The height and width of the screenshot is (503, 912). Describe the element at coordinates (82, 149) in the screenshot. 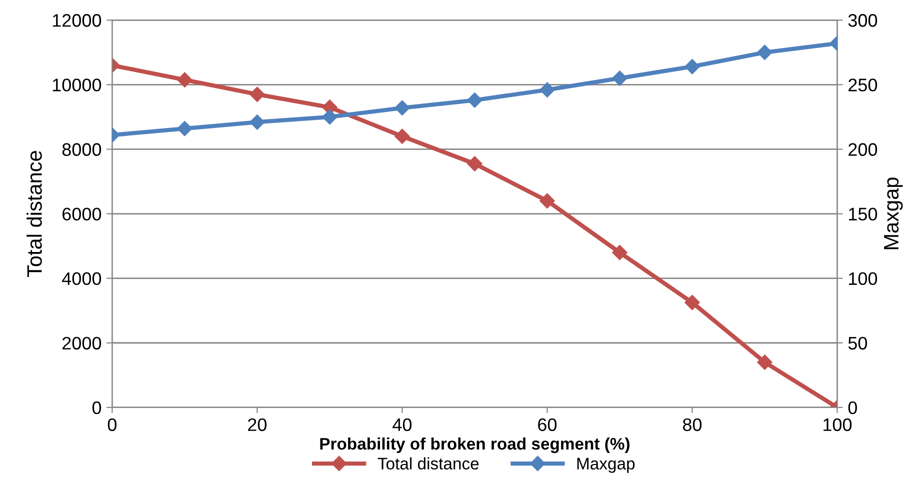

I see `y-tick-label: 8000` at that location.